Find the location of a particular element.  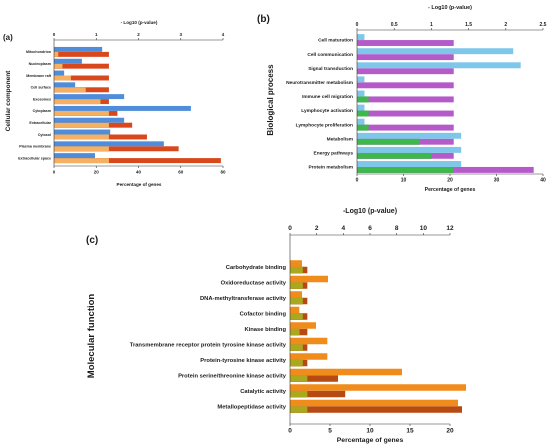

panel-b-bottom-tick-label: 30 is located at coordinates (497, 181).